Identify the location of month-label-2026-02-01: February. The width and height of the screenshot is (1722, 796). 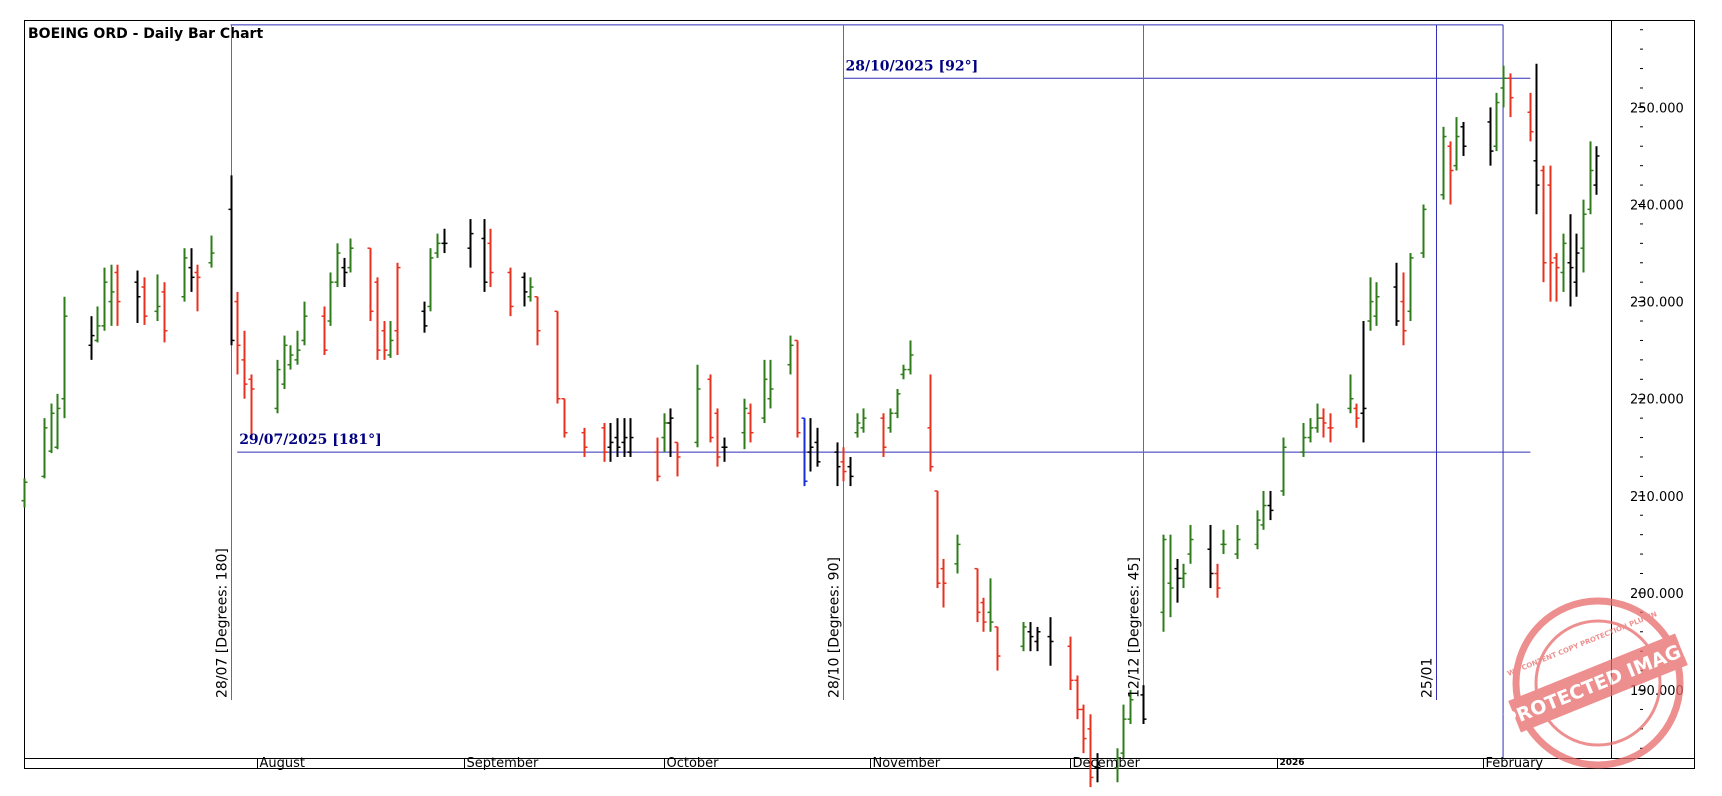
(1515, 763).